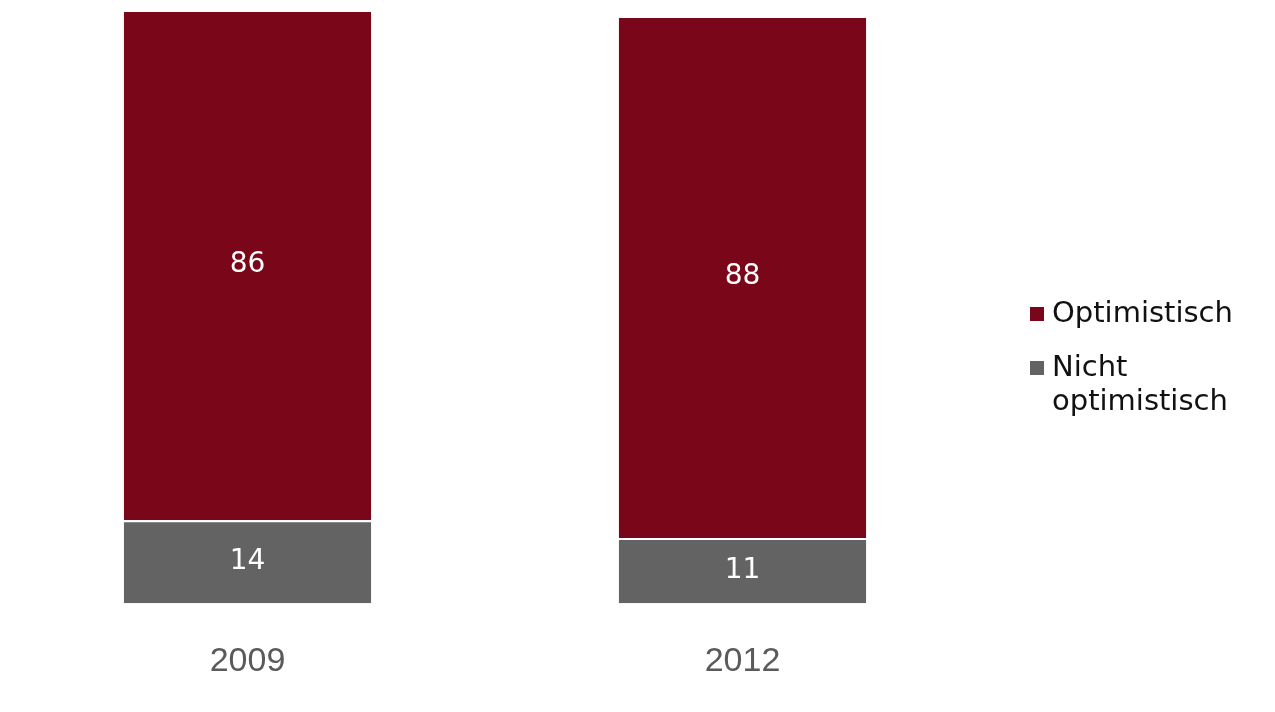 This screenshot has width=1275, height=712. What do you see at coordinates (1142, 312) in the screenshot?
I see `legend-label: Optimistisch` at bounding box center [1142, 312].